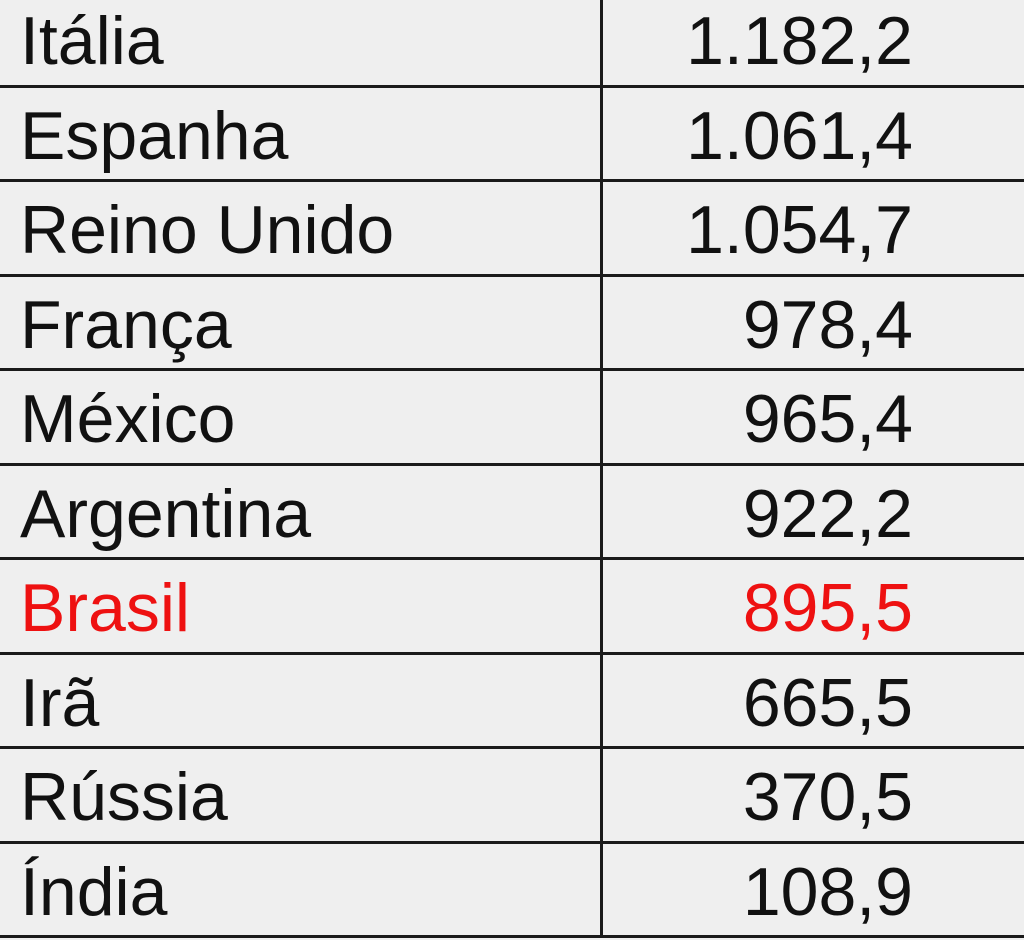 The image size is (1024, 940). I want to click on table-row: França 978,4, so click(512, 323).